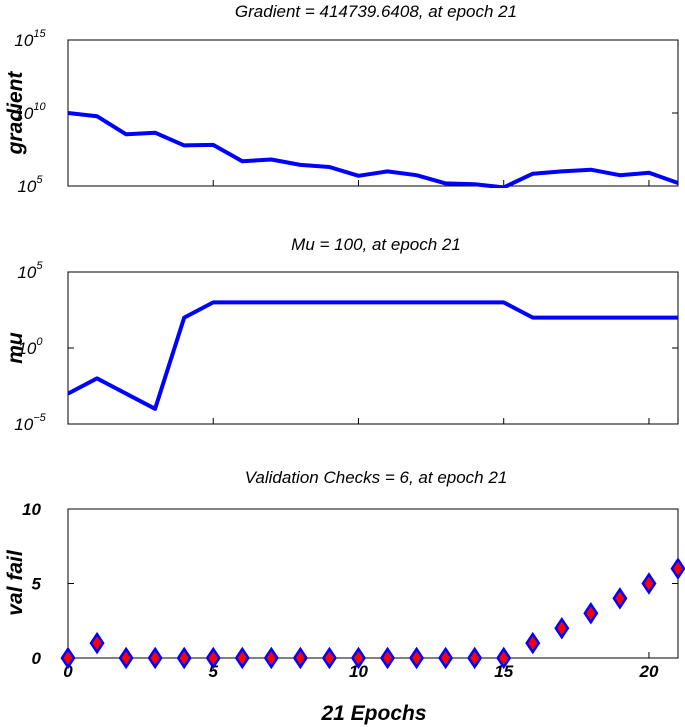 This screenshot has height=727, width=685. What do you see at coordinates (30, 185) in the screenshot?
I see `gradient-y-tick-label: 105` at bounding box center [30, 185].